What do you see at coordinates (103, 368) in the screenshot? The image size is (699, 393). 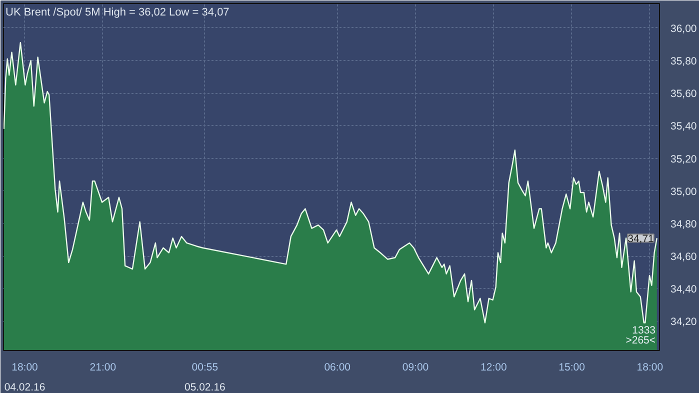 I see `x-tick-label: 21:00` at bounding box center [103, 368].